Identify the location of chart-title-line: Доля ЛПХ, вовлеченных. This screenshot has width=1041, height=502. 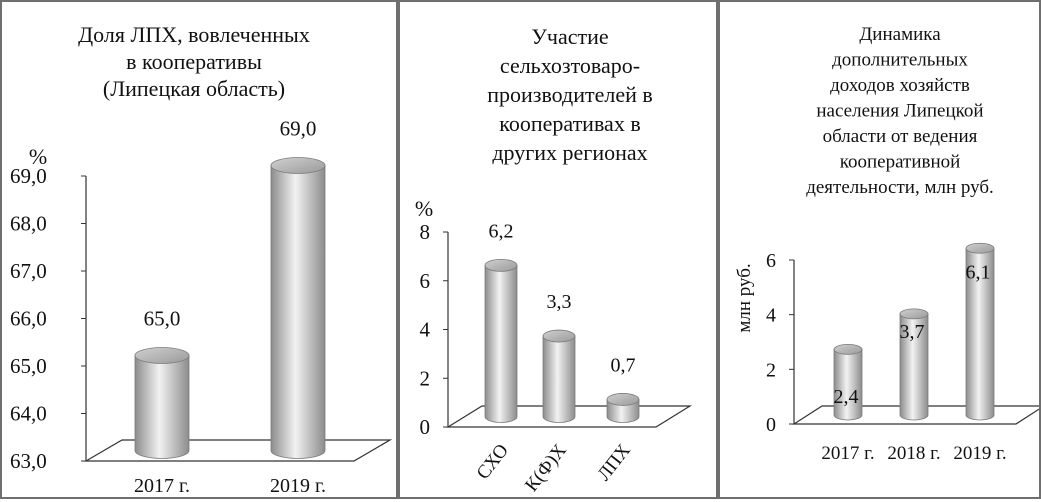
(194, 34).